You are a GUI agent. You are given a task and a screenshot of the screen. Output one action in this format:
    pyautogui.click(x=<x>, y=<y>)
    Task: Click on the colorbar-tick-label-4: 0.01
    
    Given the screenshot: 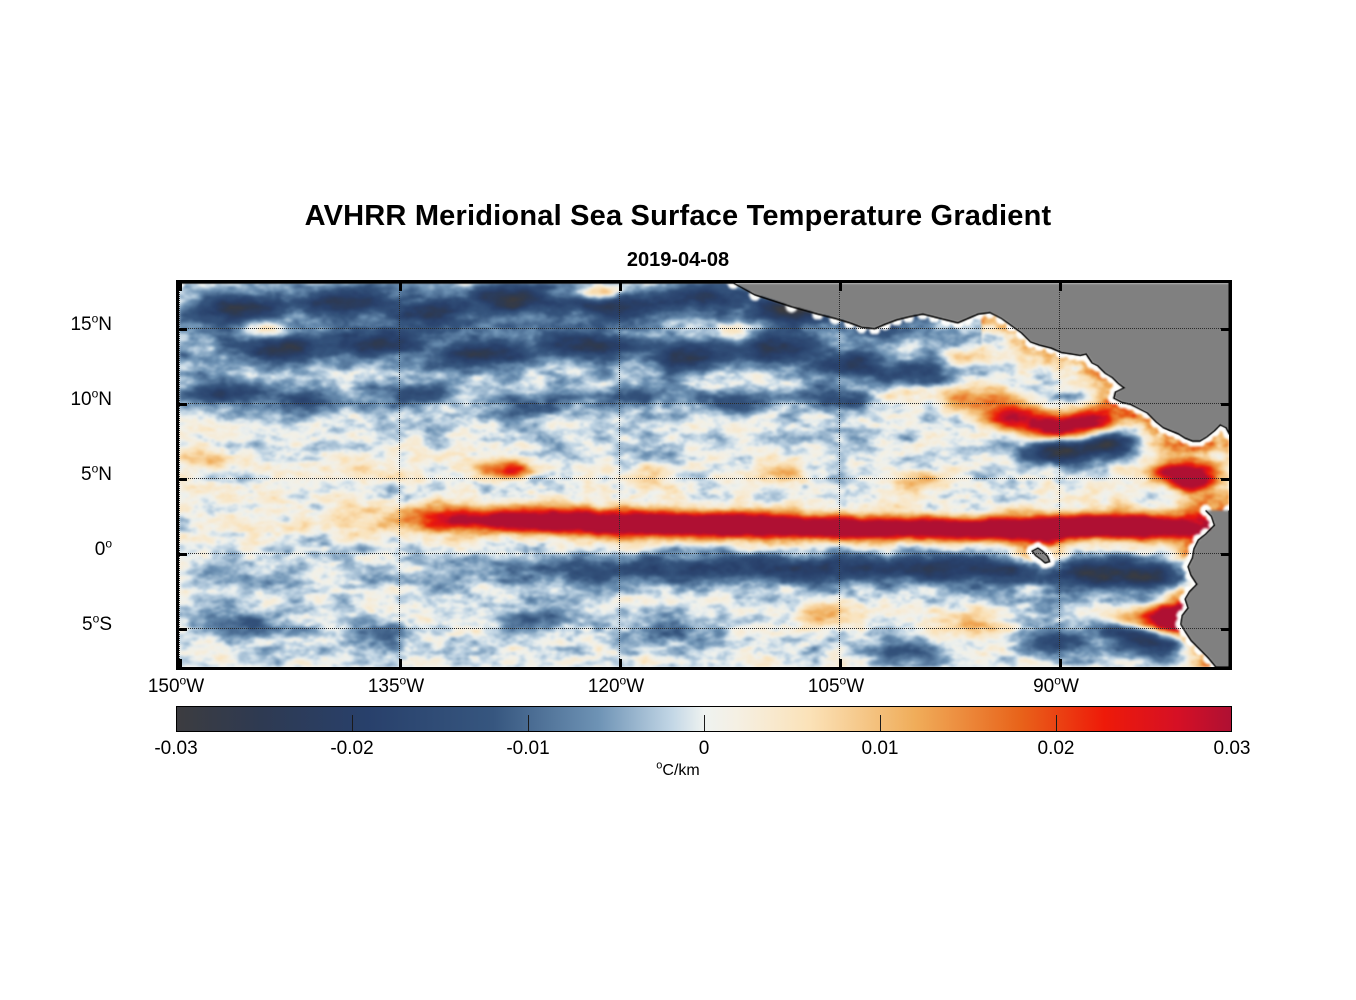 What is the action you would take?
    pyautogui.click(x=880, y=748)
    